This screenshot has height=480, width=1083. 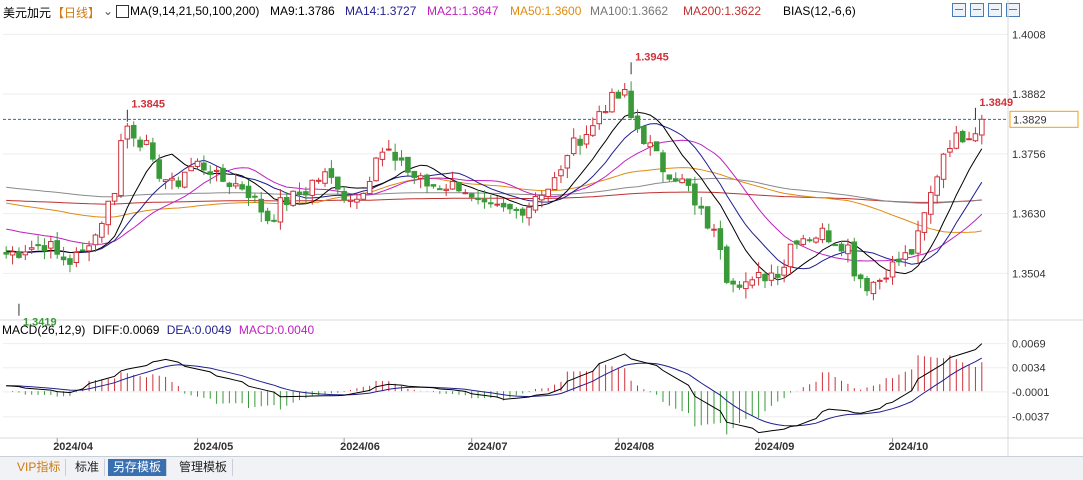 What do you see at coordinates (126, 330) in the screenshot?
I see `macd-diff: DIFF:0.0069` at bounding box center [126, 330].